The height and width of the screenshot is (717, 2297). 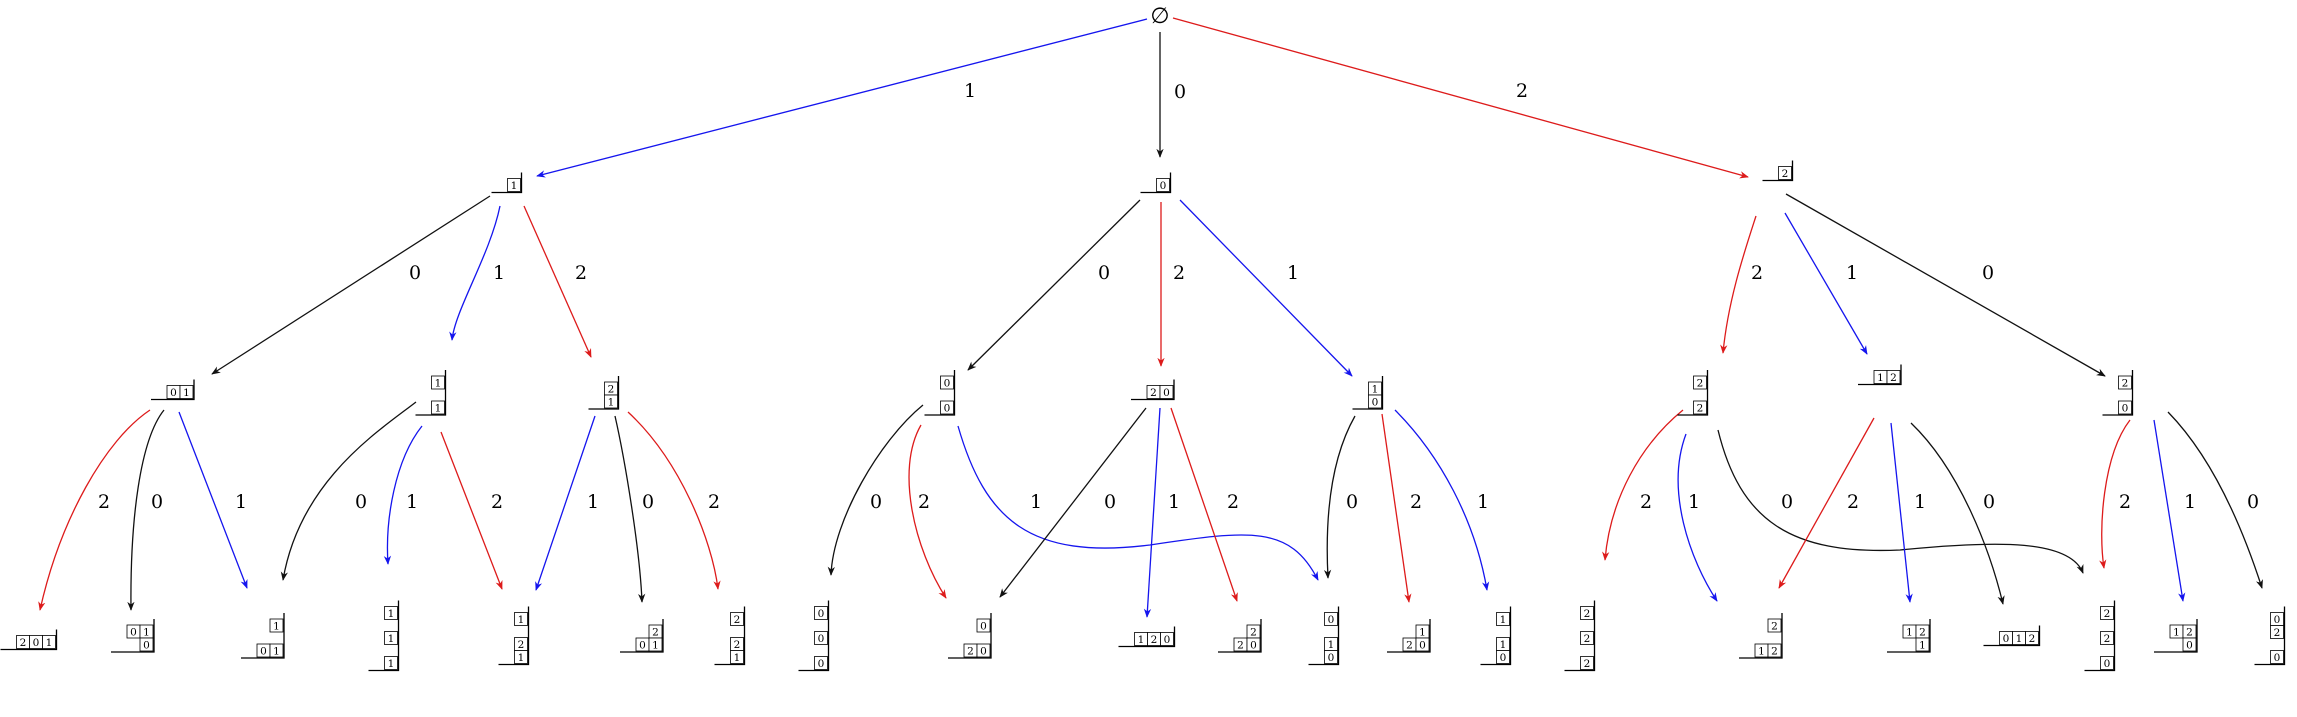 What do you see at coordinates (1693, 393) in the screenshot?
I see `tableau-node-n2_2: 22` at bounding box center [1693, 393].